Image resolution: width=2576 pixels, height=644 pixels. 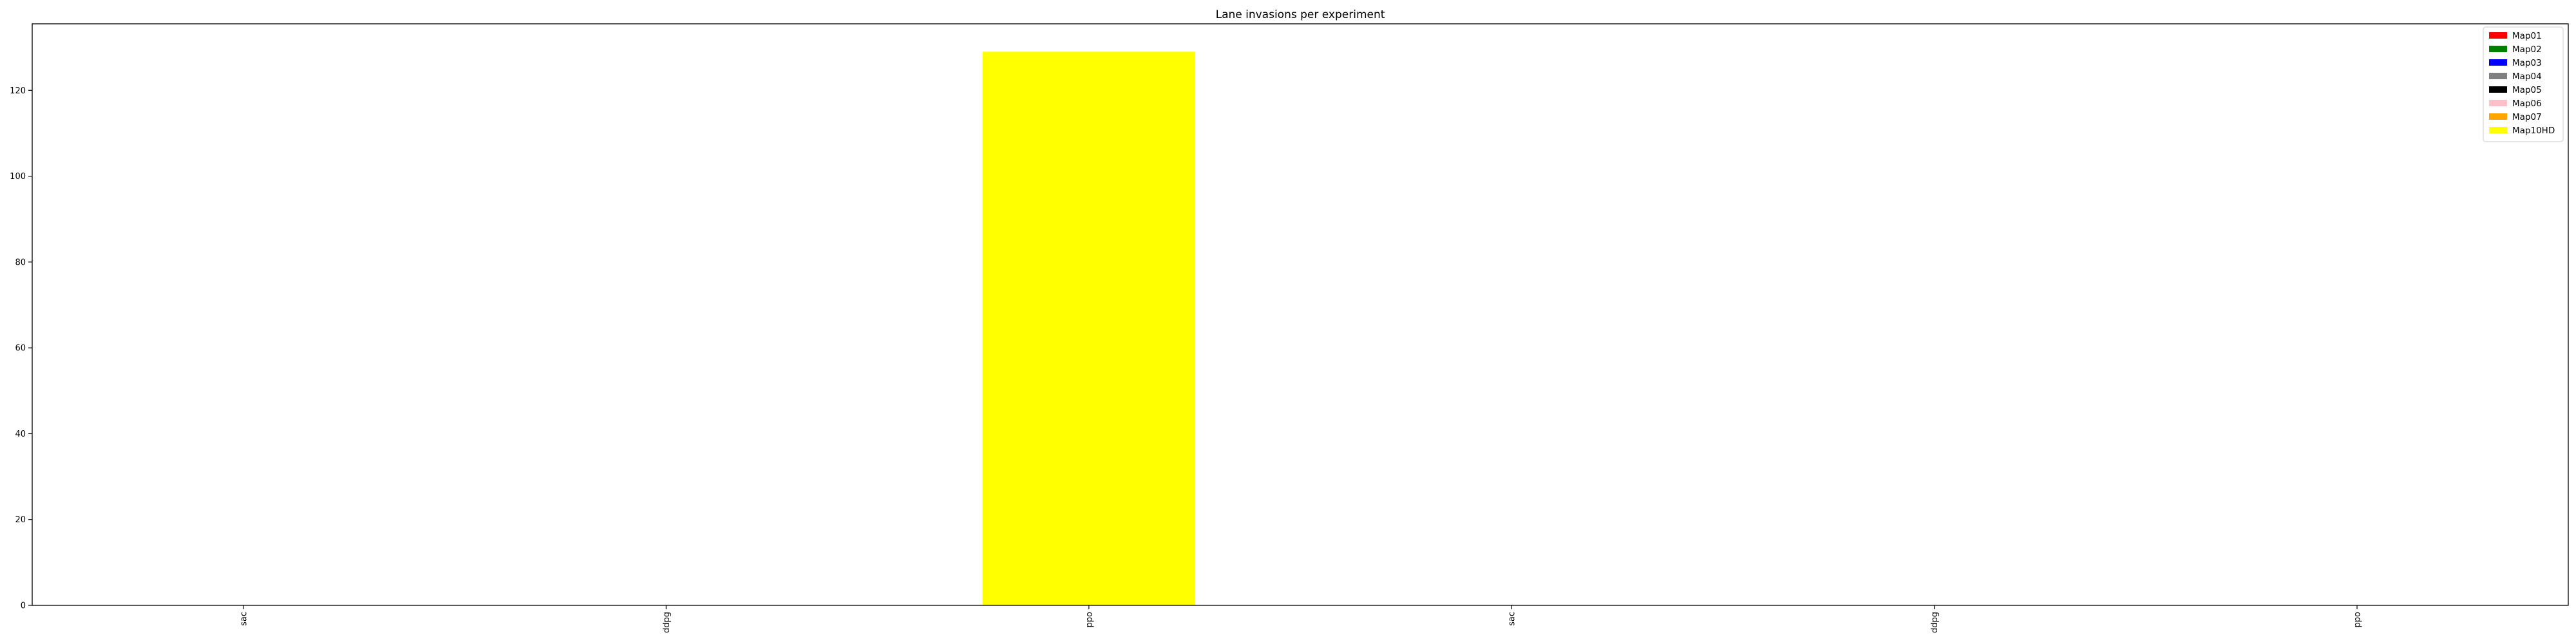 I want to click on y-tick-label: 60, so click(x=20, y=349).